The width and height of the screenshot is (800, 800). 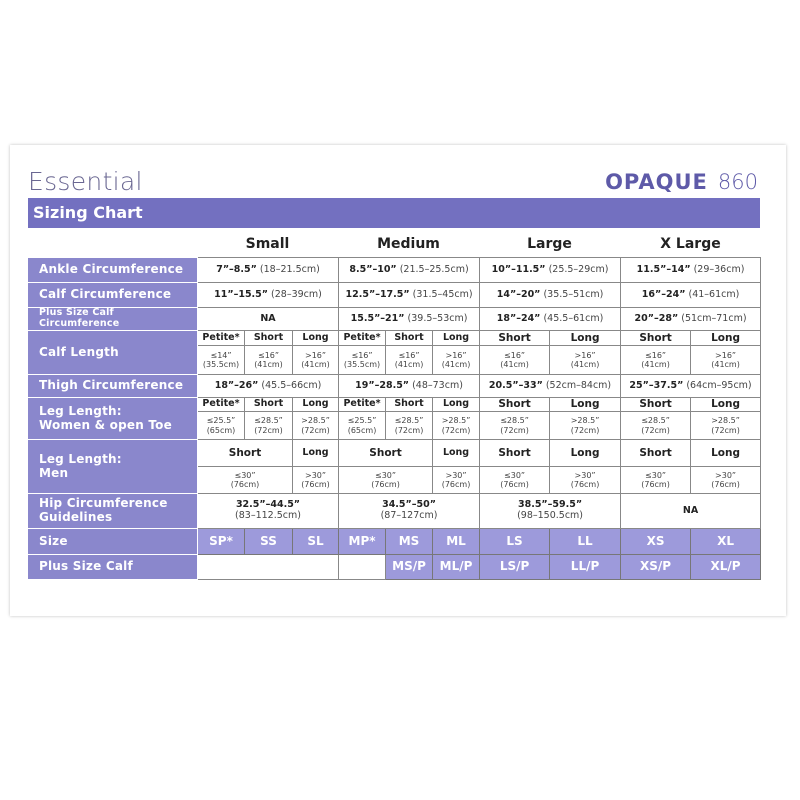 What do you see at coordinates (737, 182) in the screenshot?
I see `product-model: 860` at bounding box center [737, 182].